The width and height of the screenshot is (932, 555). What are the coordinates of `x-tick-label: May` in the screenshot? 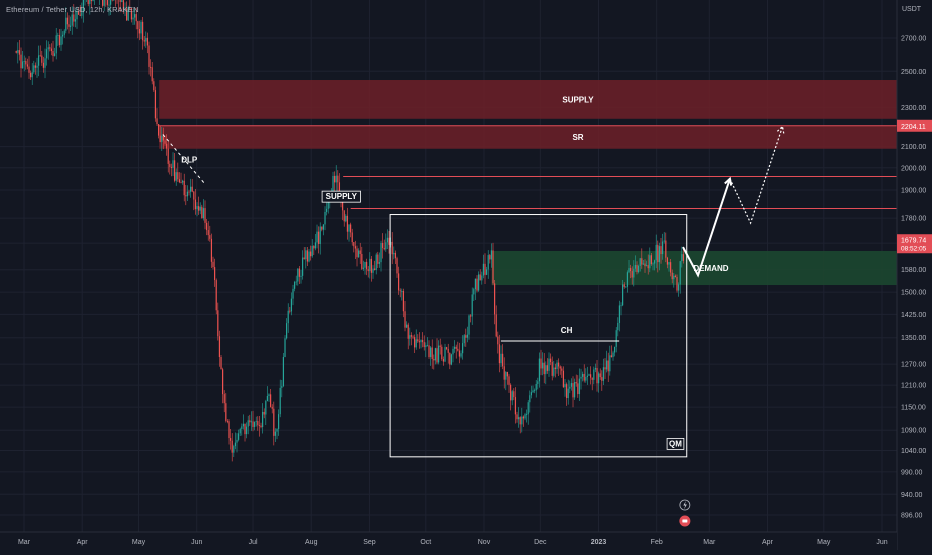 It's located at (824, 542).